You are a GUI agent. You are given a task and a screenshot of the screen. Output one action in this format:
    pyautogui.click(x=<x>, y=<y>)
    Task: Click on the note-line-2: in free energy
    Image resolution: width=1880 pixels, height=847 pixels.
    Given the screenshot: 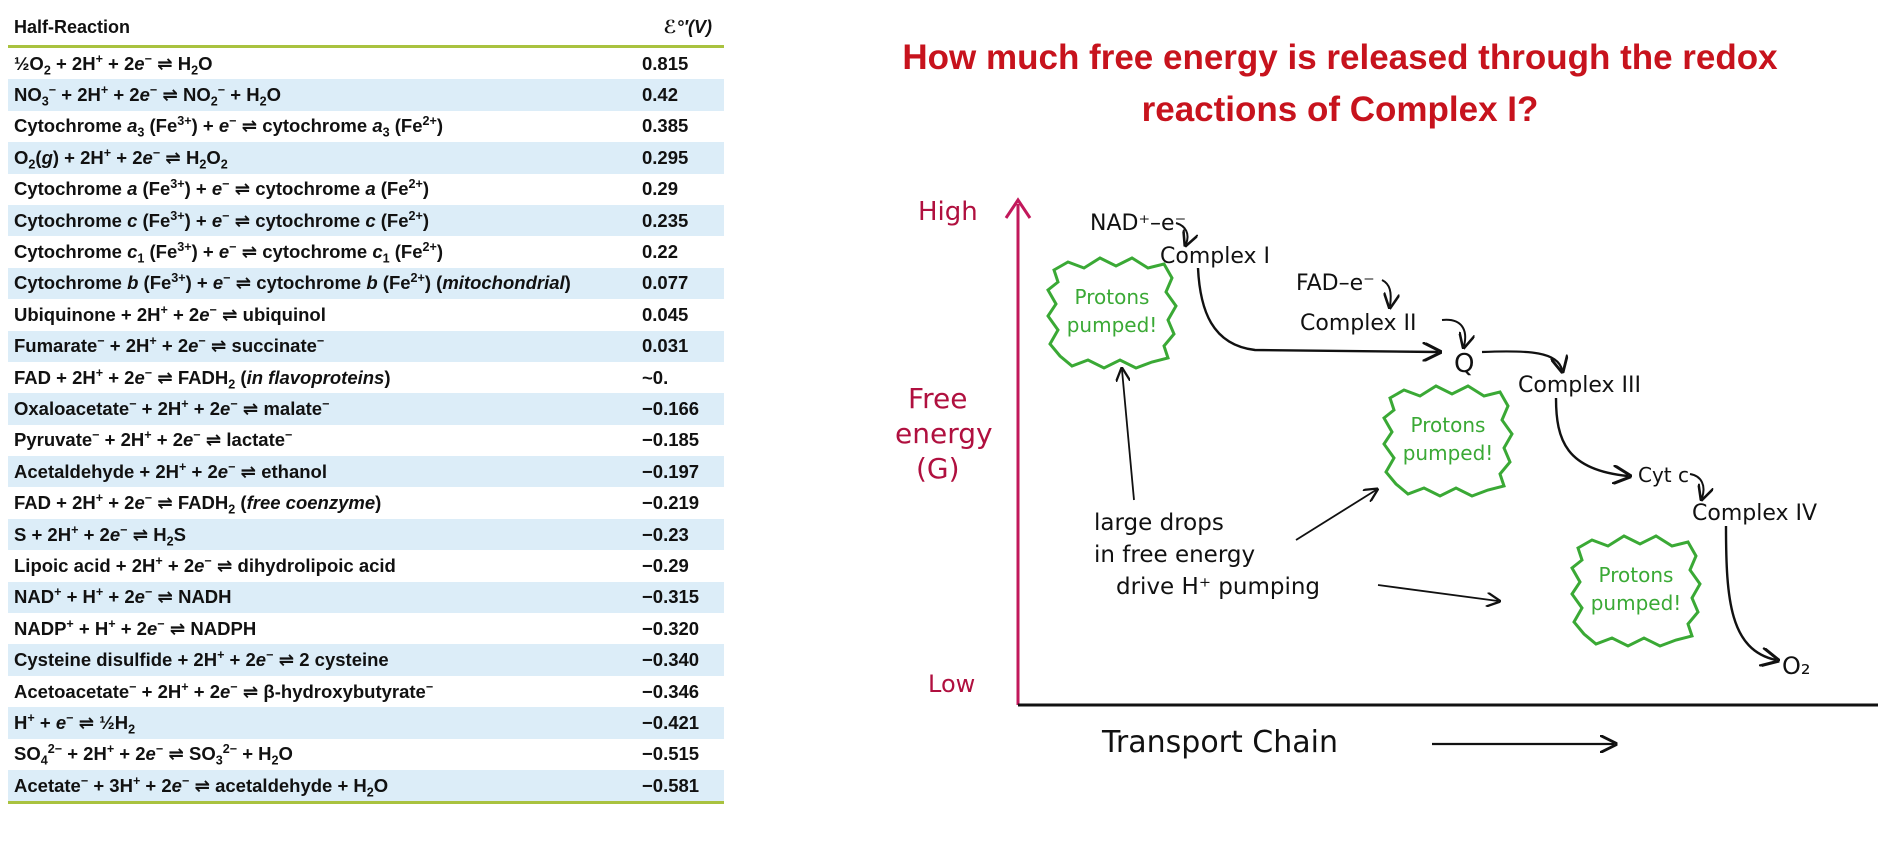 What is the action you would take?
    pyautogui.click(x=1174, y=555)
    